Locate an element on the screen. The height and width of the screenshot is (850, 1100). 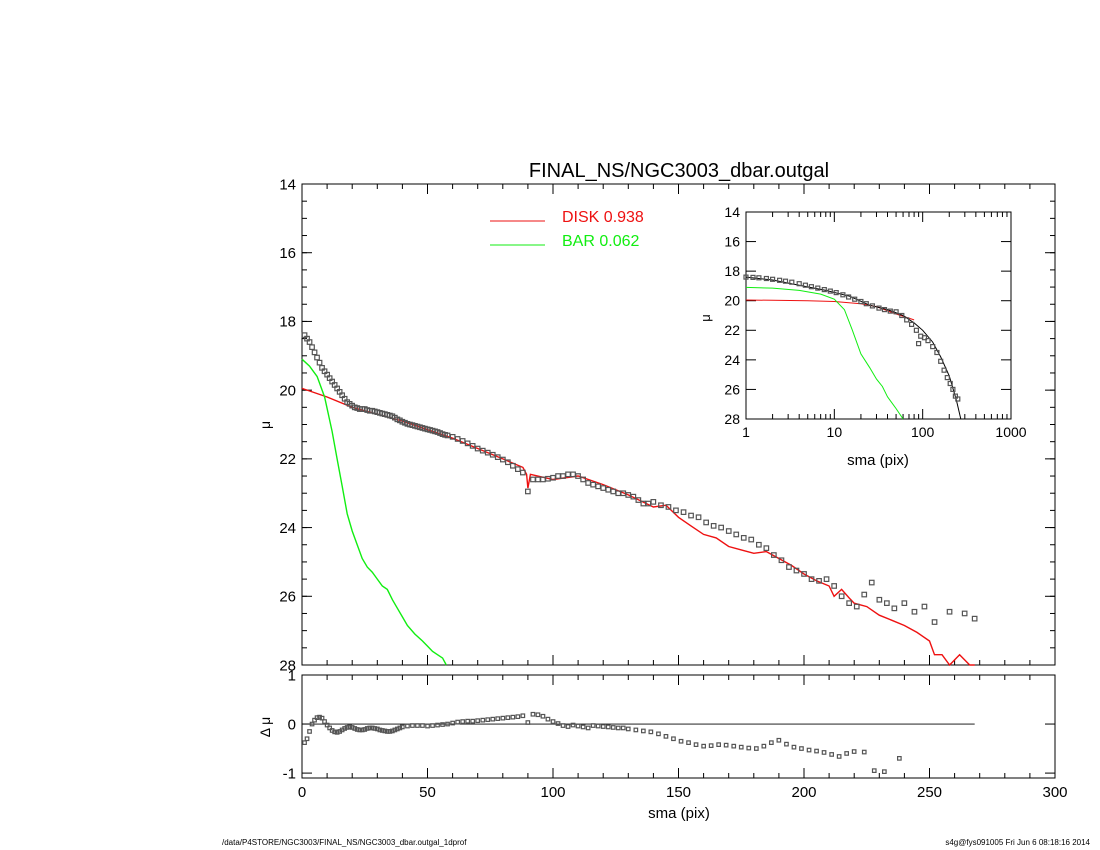
inset-x-axis-label: sma (pix) is located at coordinates (878, 460).